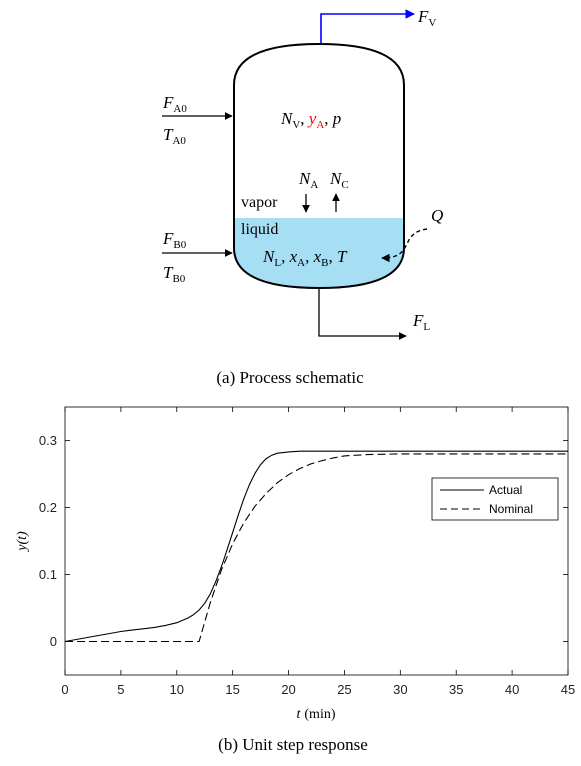 Image resolution: width=581 pixels, height=766 pixels. What do you see at coordinates (568, 689) in the screenshot?
I see `x-tick-label: 45` at bounding box center [568, 689].